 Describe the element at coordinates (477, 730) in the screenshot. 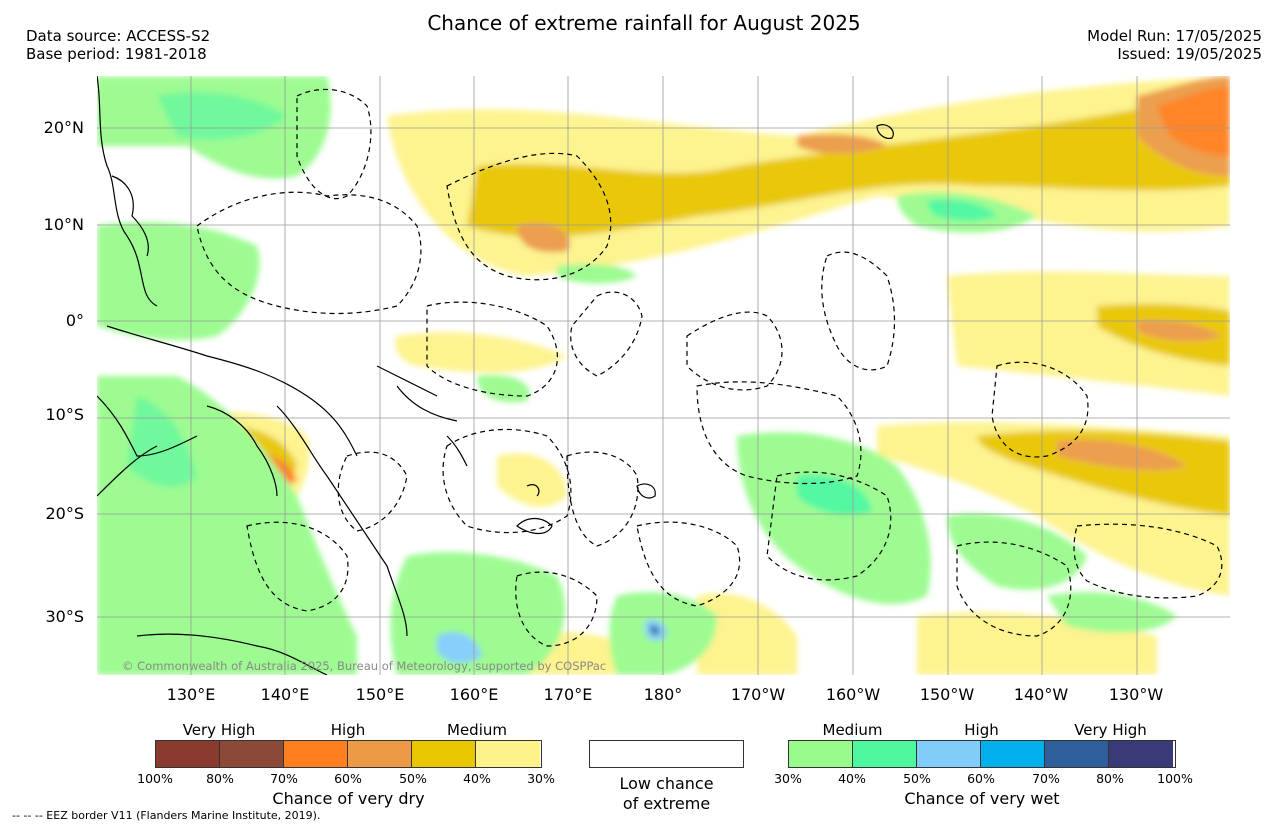

I see `dry-category-medium: Medium` at that location.